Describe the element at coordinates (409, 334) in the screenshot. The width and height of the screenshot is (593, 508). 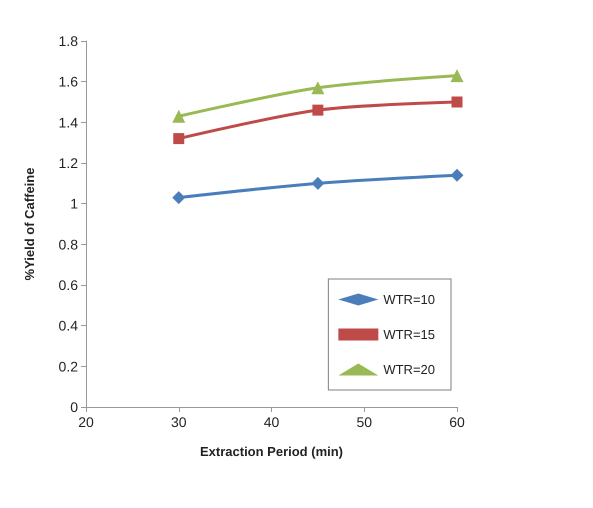
I see `legend-label: WTR=15` at that location.